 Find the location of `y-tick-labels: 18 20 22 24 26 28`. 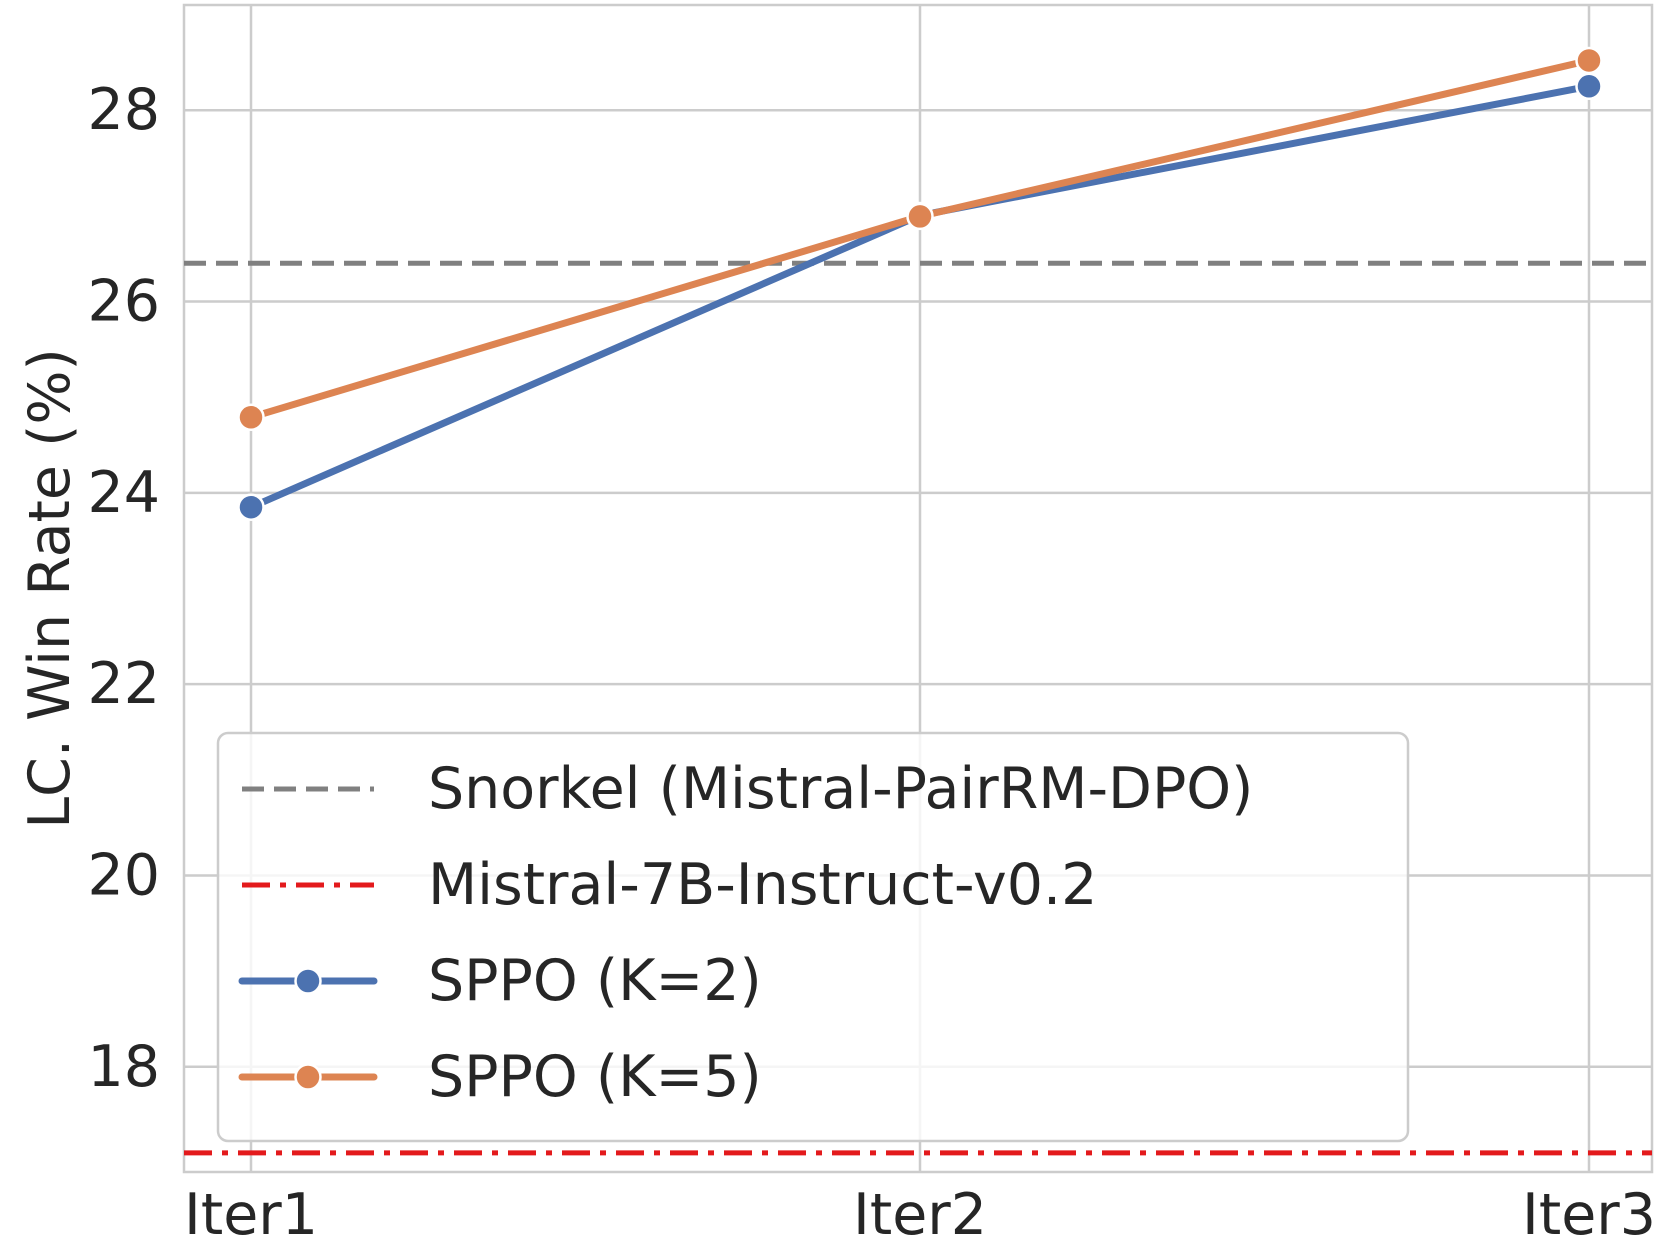

y-tick-labels: 18 20 22 24 26 28 is located at coordinates (123, 588).